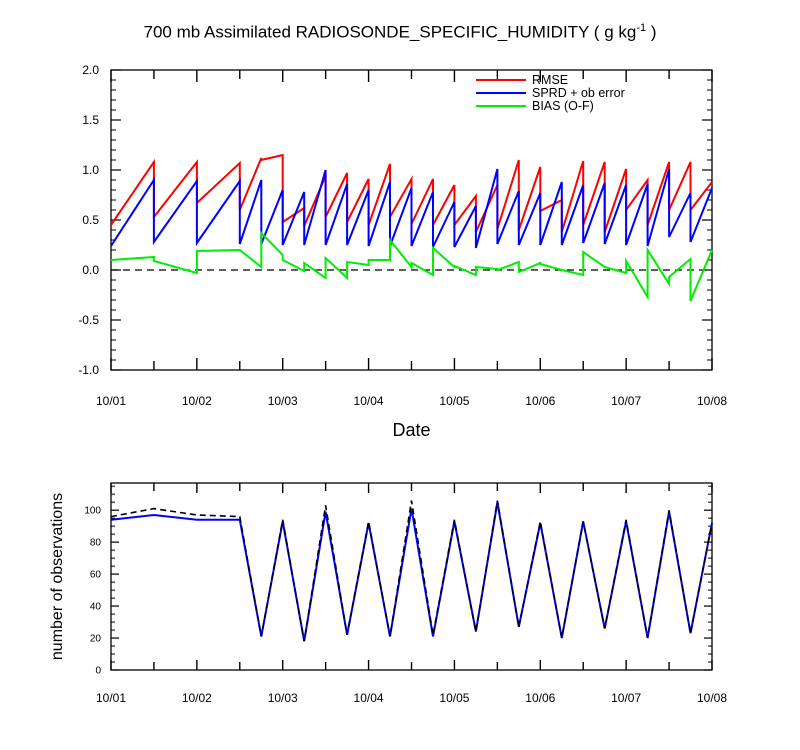  I want to click on chart-title-superscript: -1, so click(641, 28).